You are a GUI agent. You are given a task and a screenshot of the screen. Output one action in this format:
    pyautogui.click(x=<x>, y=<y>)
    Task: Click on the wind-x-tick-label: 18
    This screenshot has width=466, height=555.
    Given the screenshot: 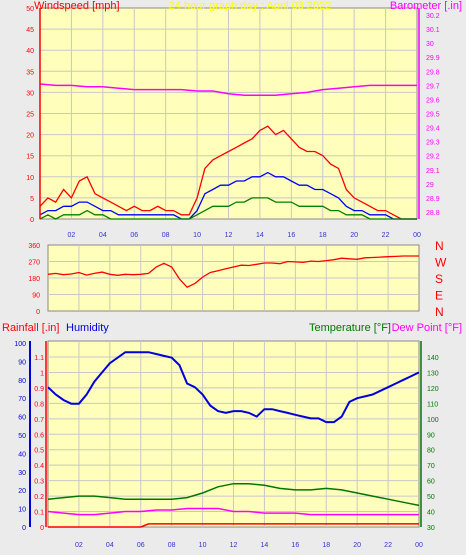 What is the action you would take?
    pyautogui.click(x=323, y=235)
    